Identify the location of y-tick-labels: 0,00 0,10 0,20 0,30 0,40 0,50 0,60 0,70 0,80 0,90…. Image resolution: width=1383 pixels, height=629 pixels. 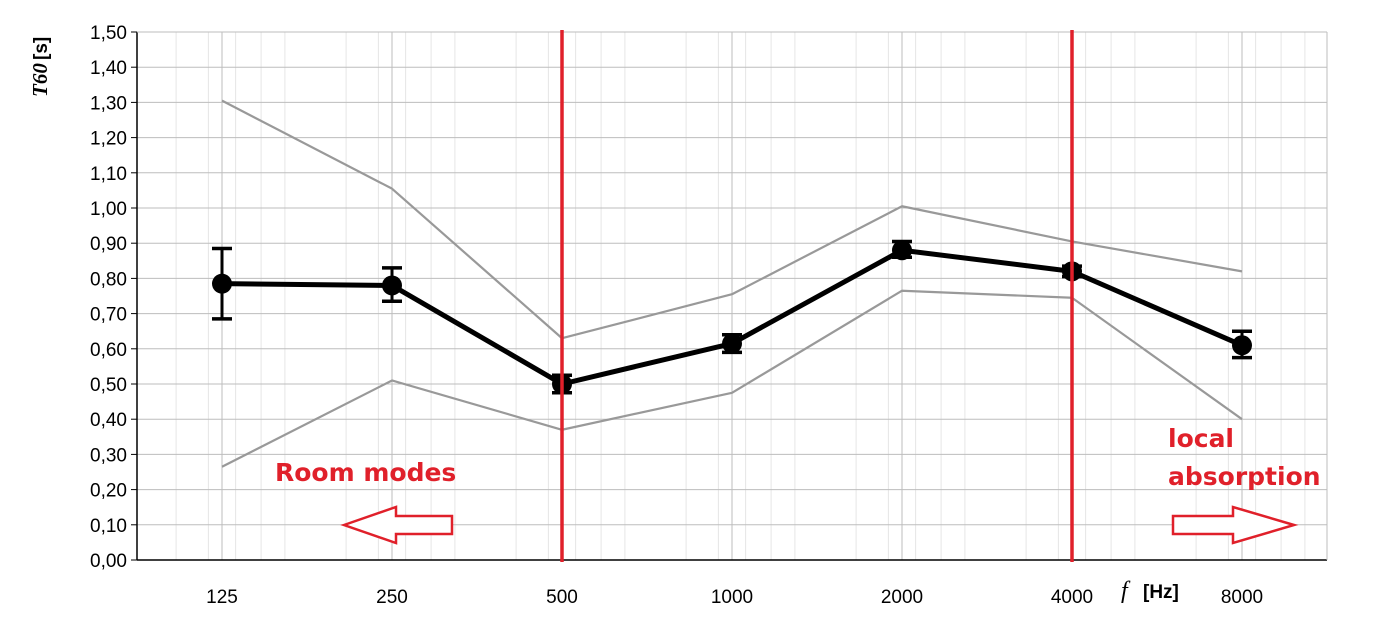
(108, 297).